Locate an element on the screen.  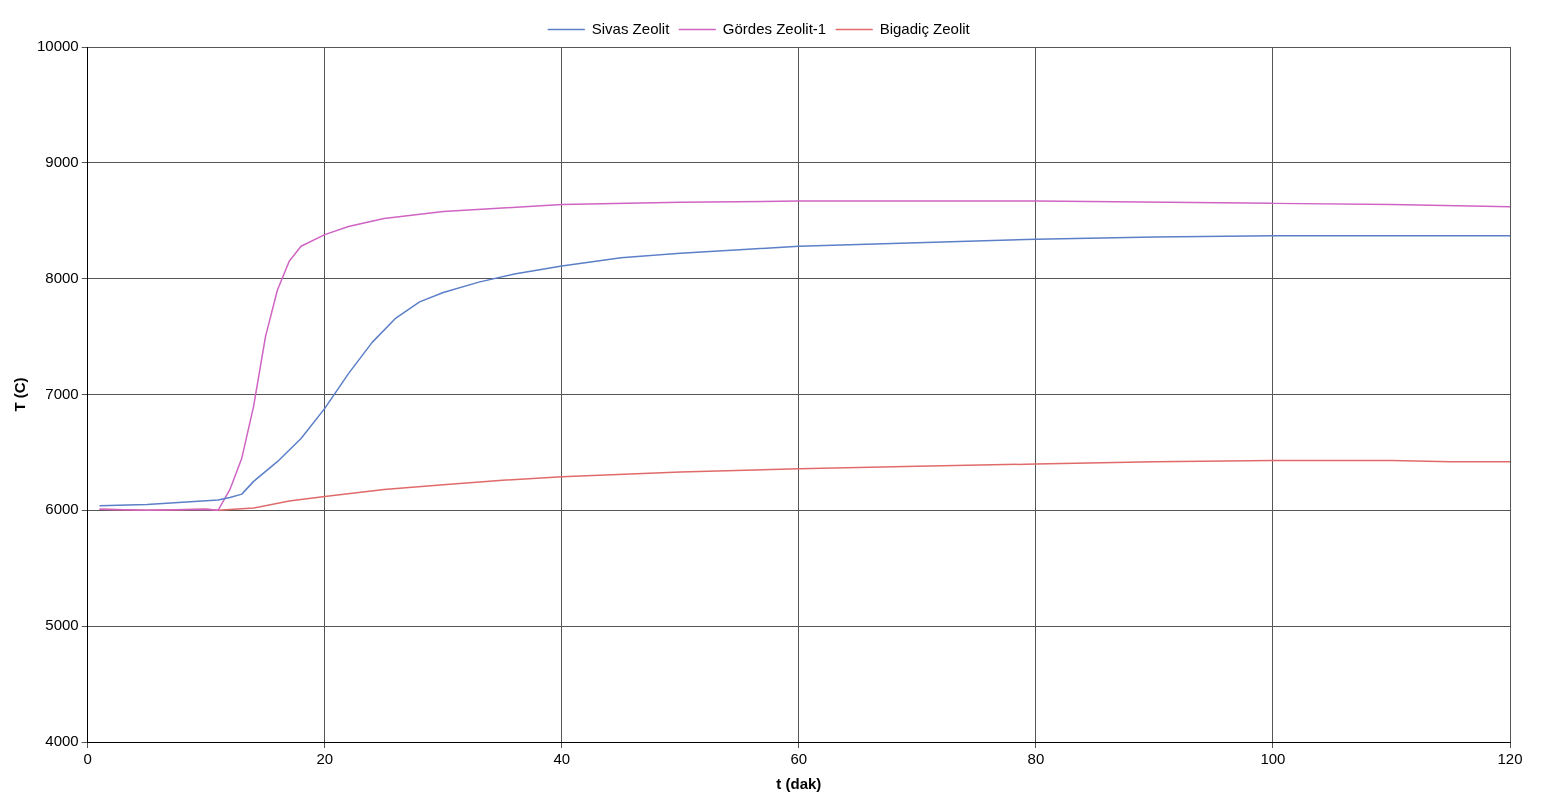
y-tick-label: 8000 is located at coordinates (62, 277).